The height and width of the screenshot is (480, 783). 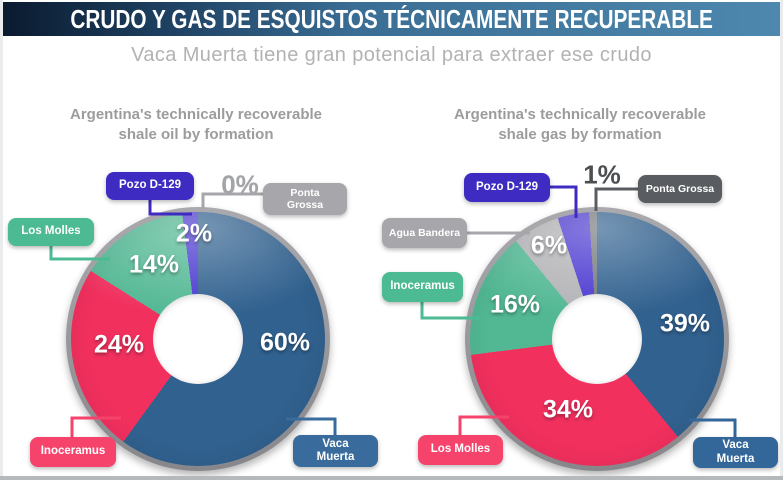 I want to click on oil-callout-los-molles: Los Molles, so click(x=51, y=232).